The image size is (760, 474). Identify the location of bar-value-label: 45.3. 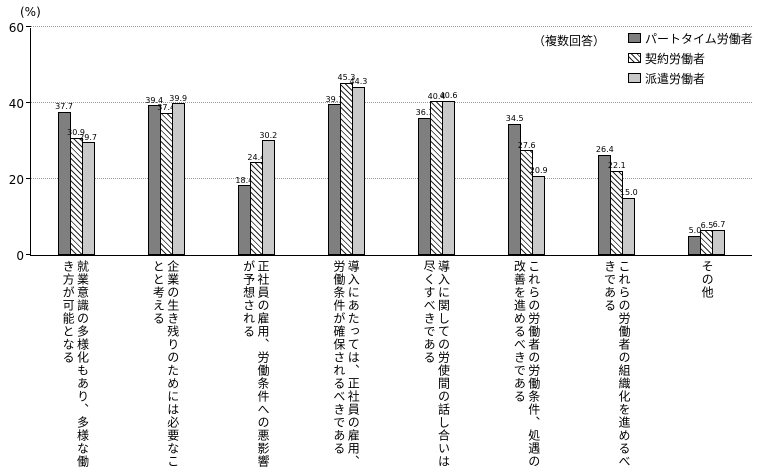
(346, 78).